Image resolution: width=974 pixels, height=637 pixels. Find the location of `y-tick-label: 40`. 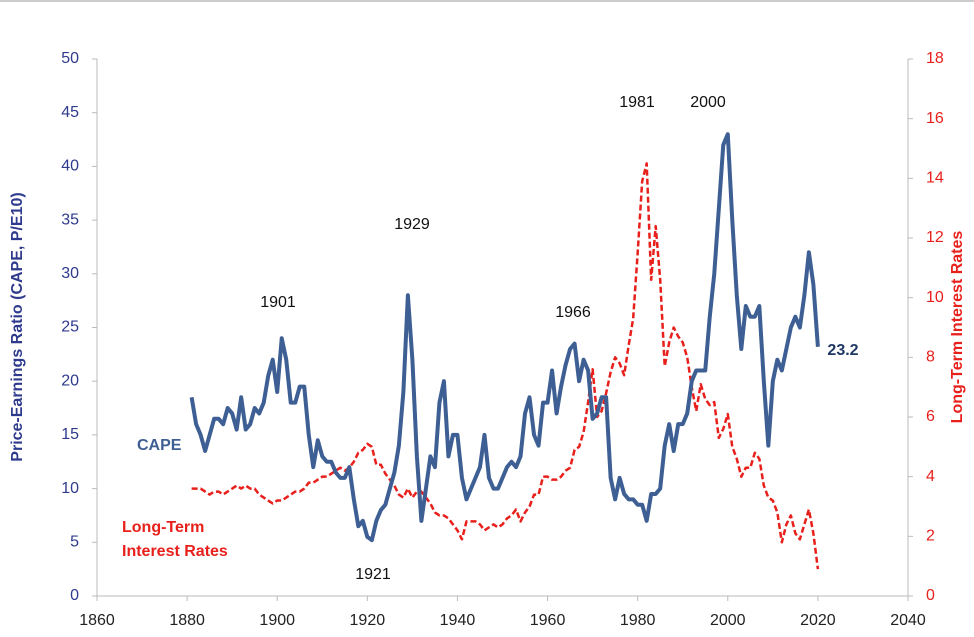

y-tick-label: 40 is located at coordinates (70, 166).